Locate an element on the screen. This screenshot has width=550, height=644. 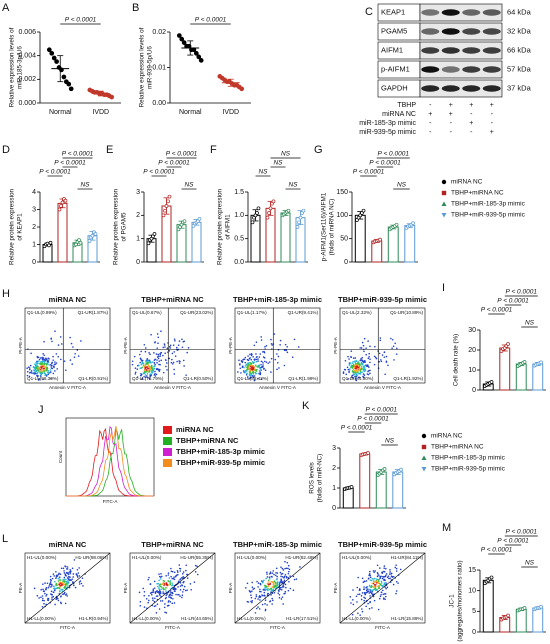
legend-swatch is located at coordinates (167, 430).